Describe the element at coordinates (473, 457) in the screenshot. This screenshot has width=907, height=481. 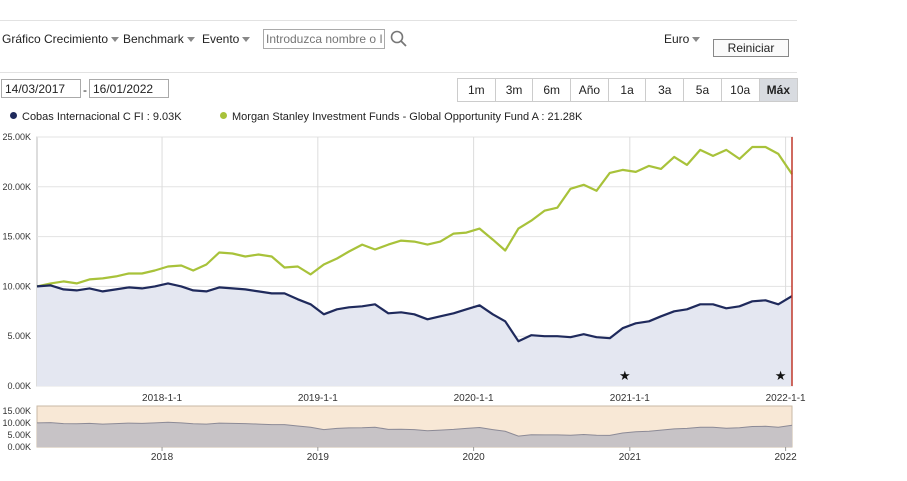
I see `navigator-x-tick-label: 2020` at that location.